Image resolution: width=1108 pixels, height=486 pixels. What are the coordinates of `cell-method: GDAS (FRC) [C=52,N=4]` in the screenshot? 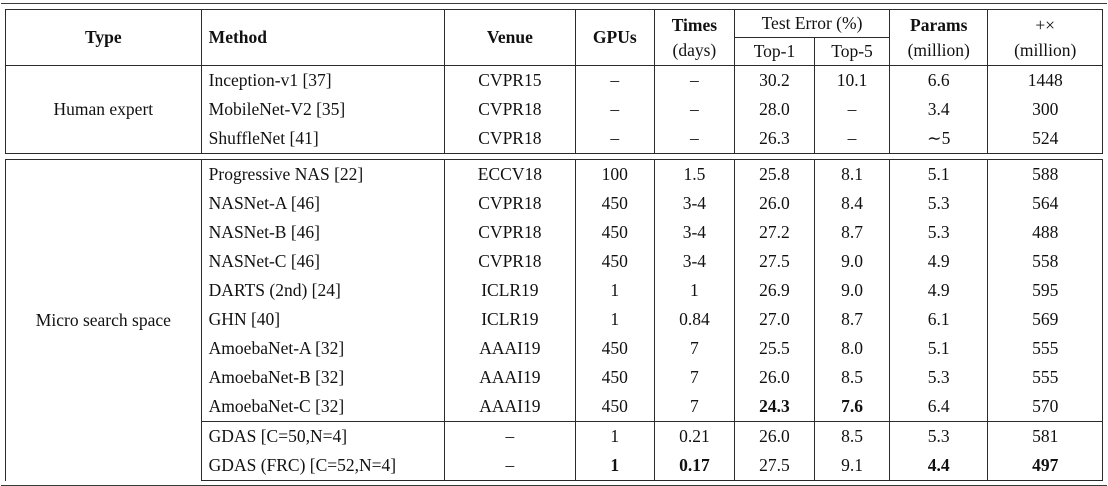 It's located at (322, 466).